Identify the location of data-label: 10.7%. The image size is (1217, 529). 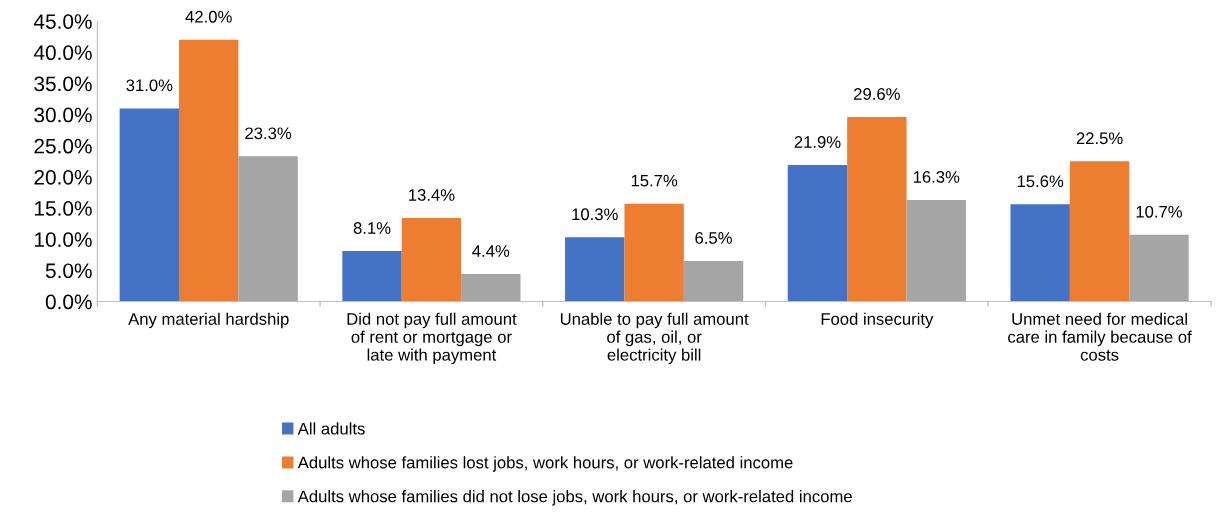
(1159, 211).